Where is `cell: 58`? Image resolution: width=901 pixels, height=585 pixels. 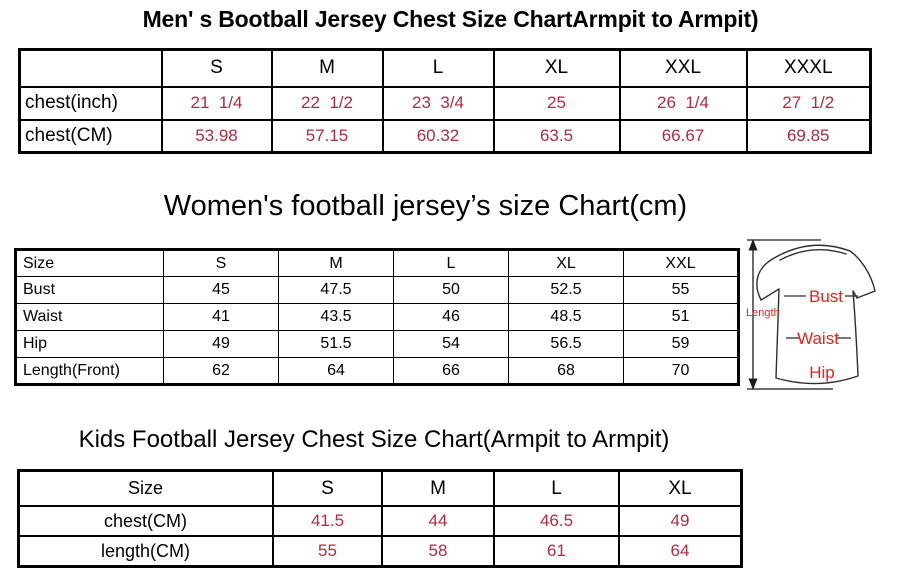
cell: 58 is located at coordinates (438, 551).